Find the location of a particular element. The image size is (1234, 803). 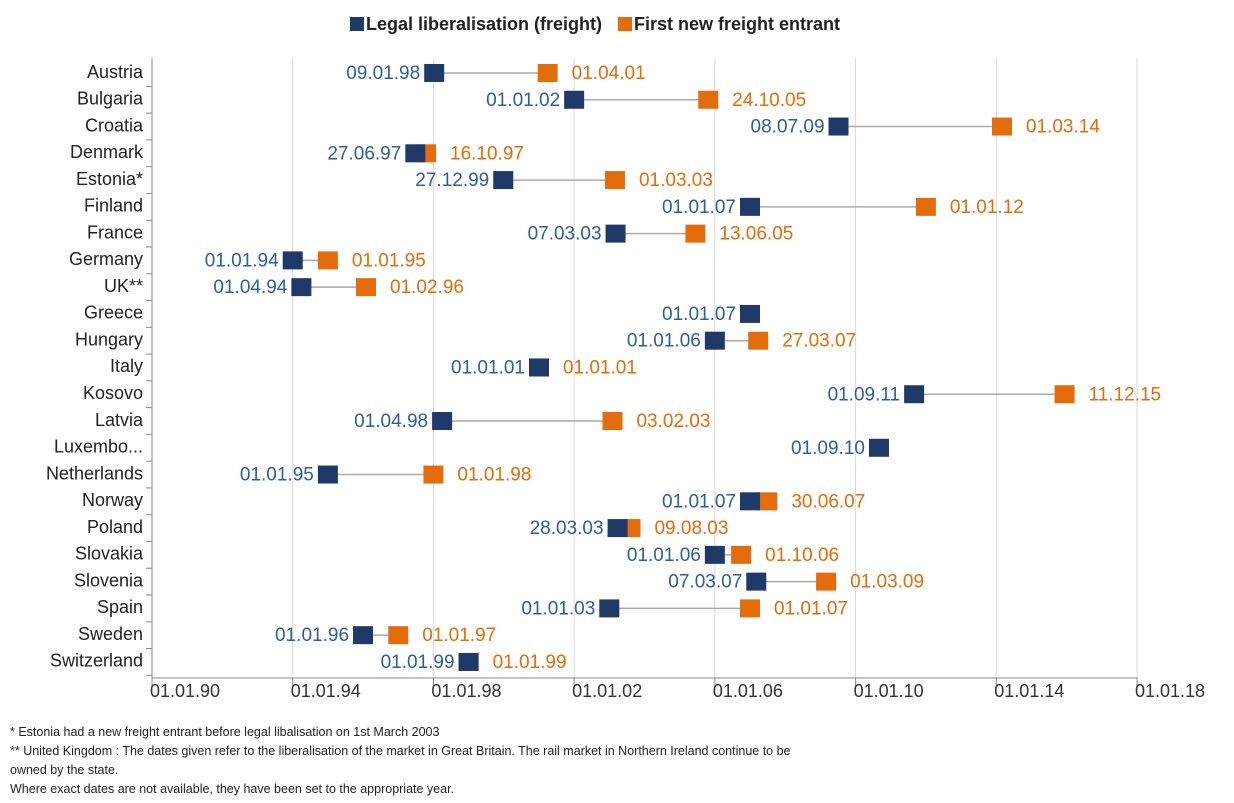

legend-label: Legal liberalisation (freight) is located at coordinates (484, 24).